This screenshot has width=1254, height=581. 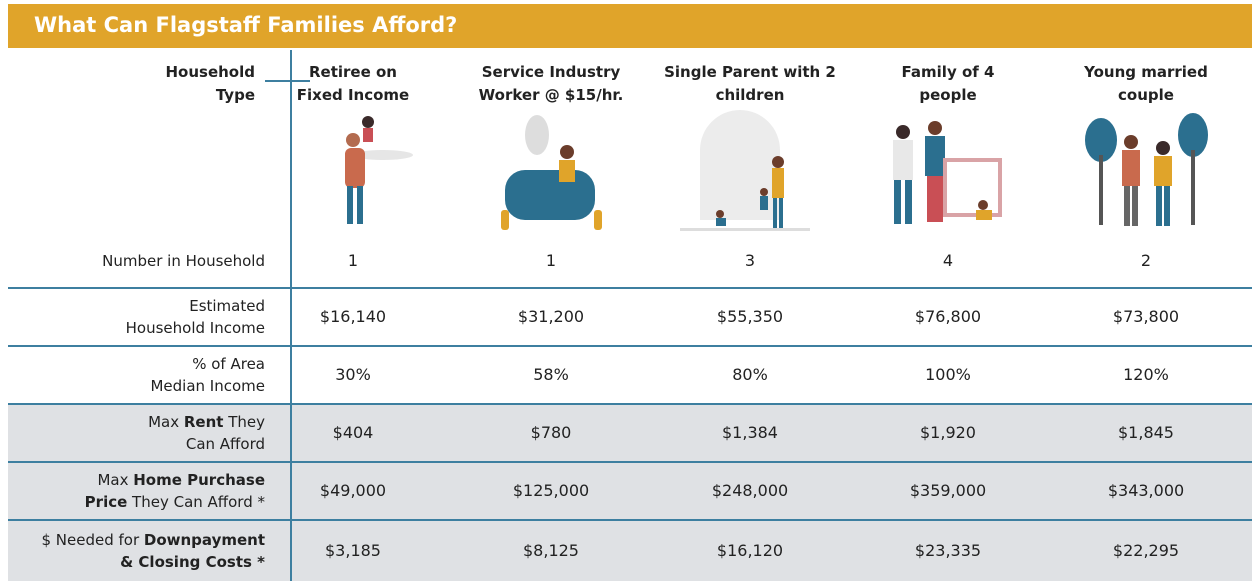 What do you see at coordinates (750, 72) in the screenshot?
I see `column-header-line: Single Parent with 2` at bounding box center [750, 72].